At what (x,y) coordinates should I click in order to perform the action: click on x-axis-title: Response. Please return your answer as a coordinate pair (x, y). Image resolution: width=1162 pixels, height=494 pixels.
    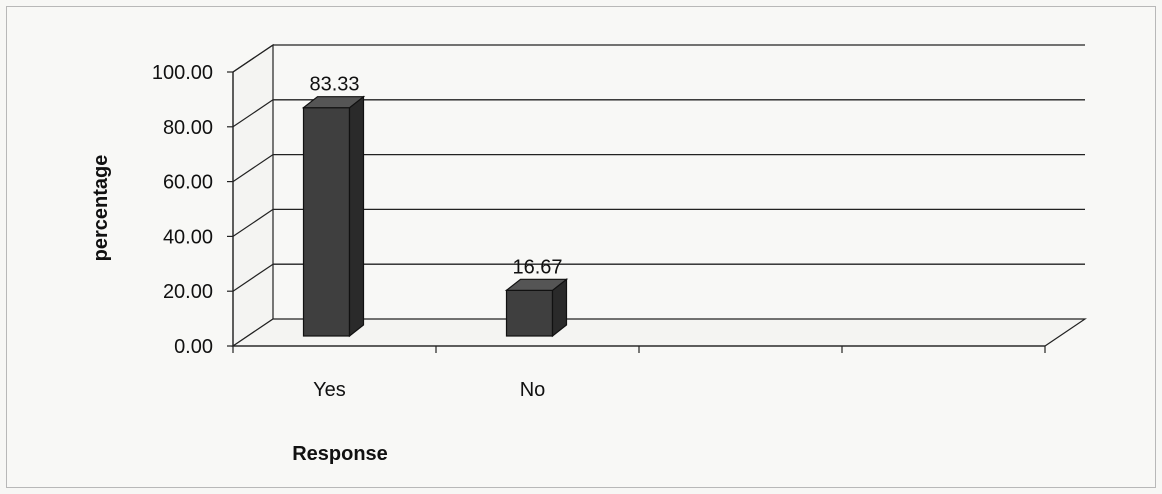
    Looking at the image, I should click on (340, 454).